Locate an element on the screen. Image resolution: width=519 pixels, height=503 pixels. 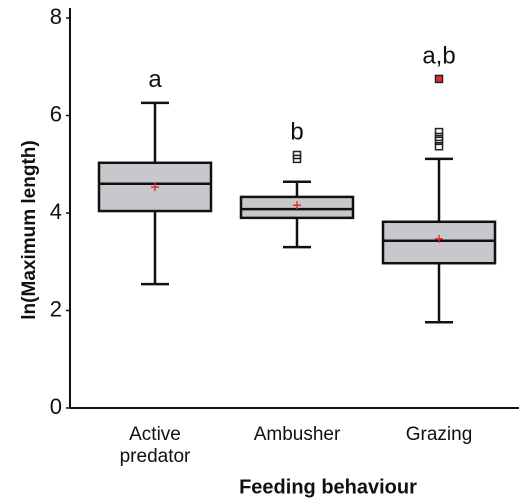
y-axis-label: ln(Maximum length) is located at coordinates (29, 229).